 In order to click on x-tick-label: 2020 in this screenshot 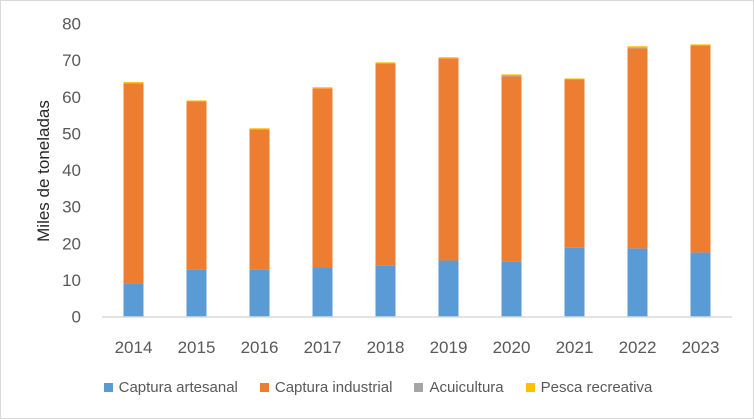, I will do `click(512, 347)`.